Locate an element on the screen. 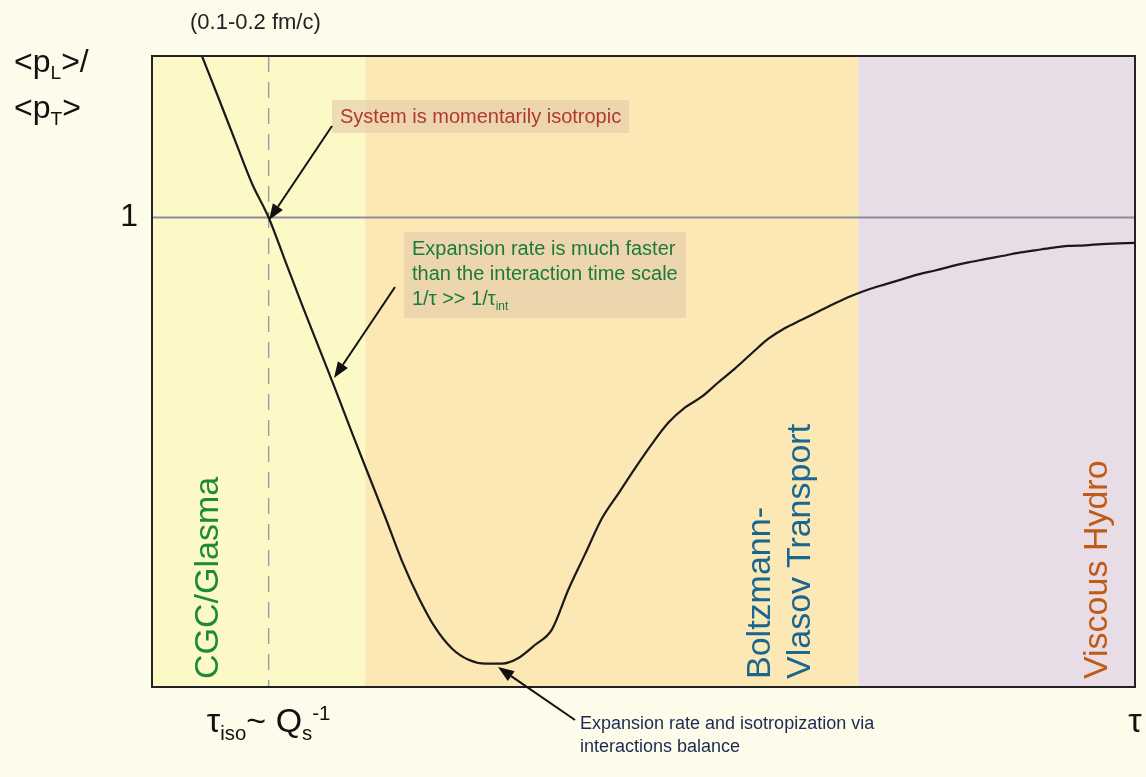  annotation: Expansion rate is much faster than the interaction time scale 1/τ >> 1/τ$_{int}$ is located at coordinates (545, 275).